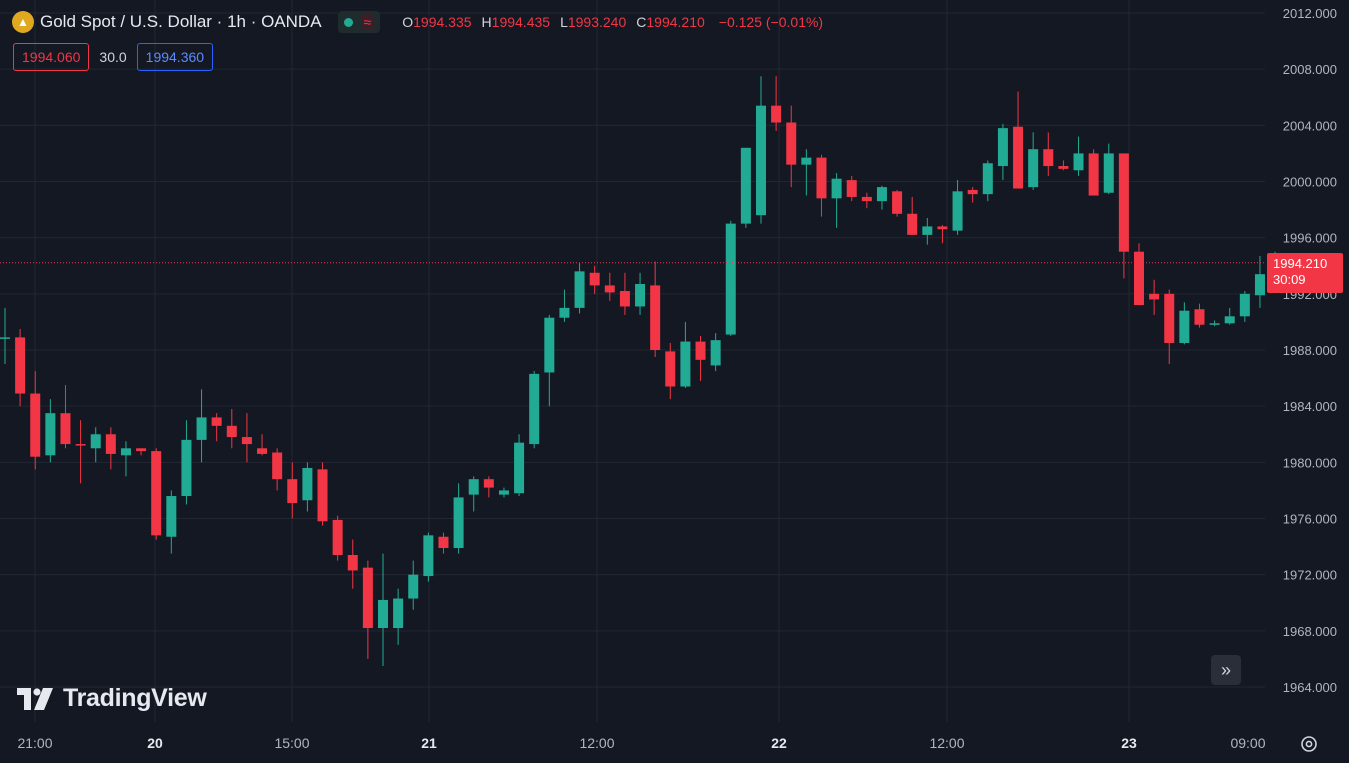 Image resolution: width=1349 pixels, height=763 pixels. I want to click on price-tick-label: 1988.000, so click(1310, 350).